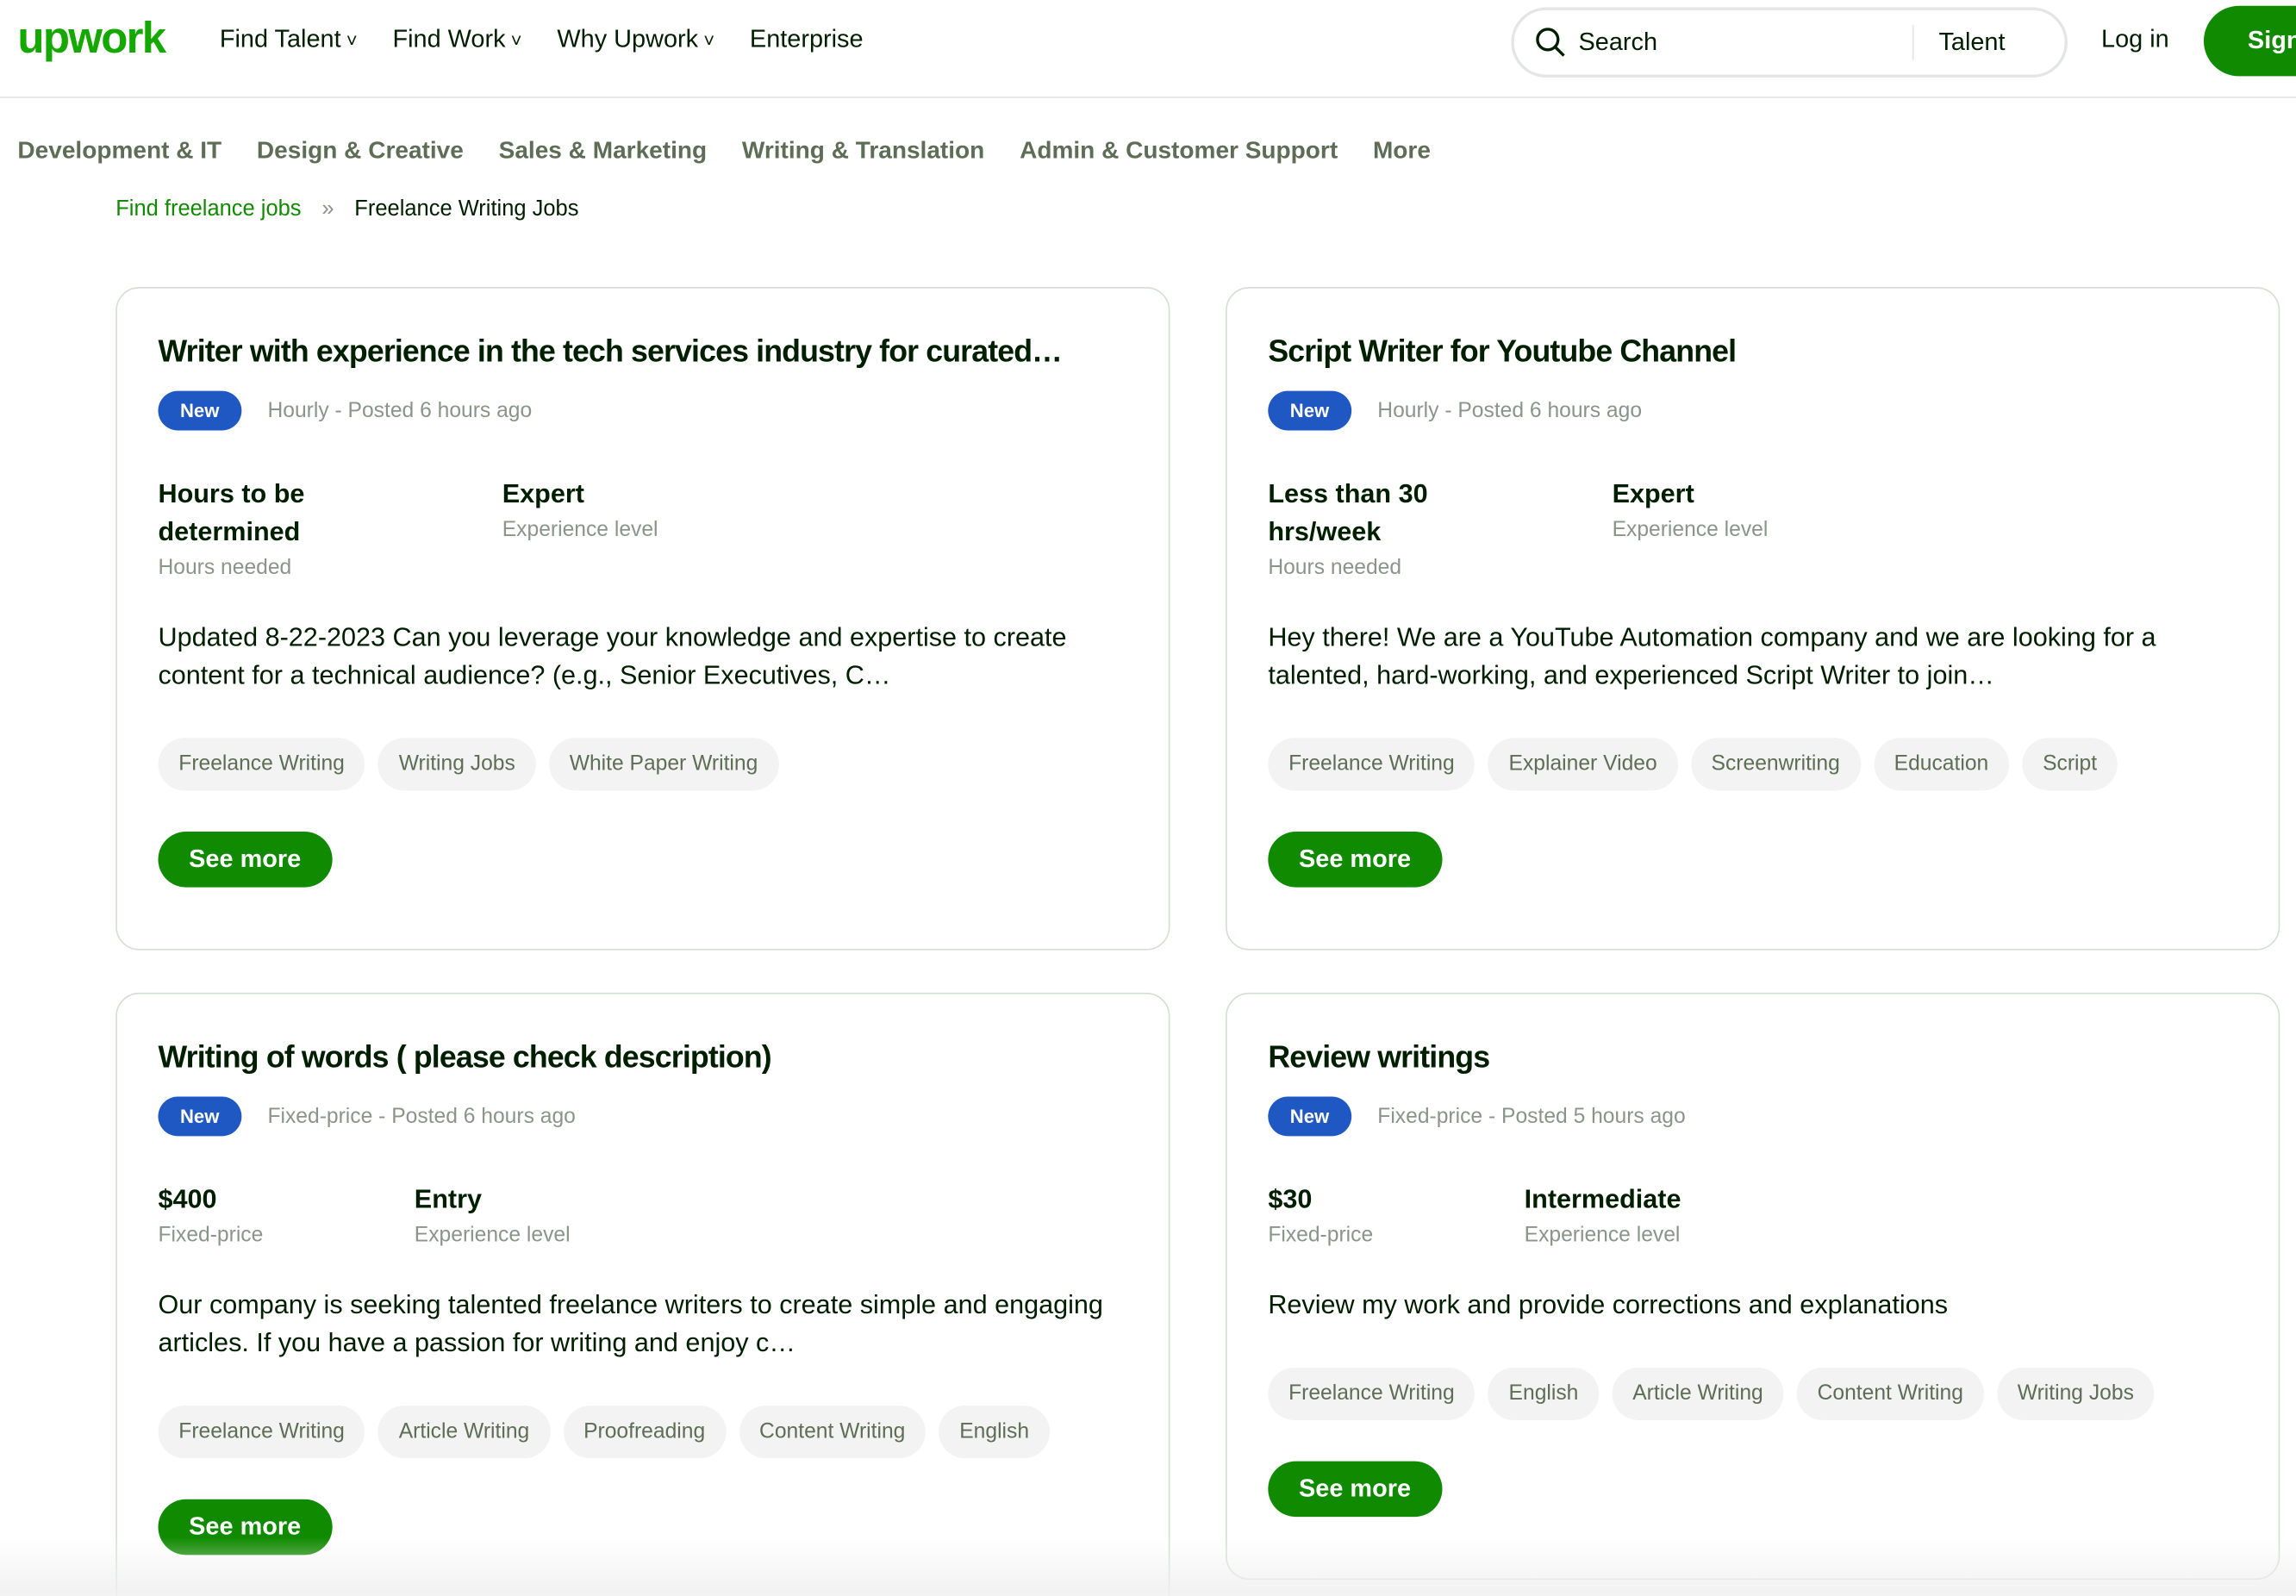  What do you see at coordinates (1790, 42) in the screenshot?
I see `search-box: Search Talent` at bounding box center [1790, 42].